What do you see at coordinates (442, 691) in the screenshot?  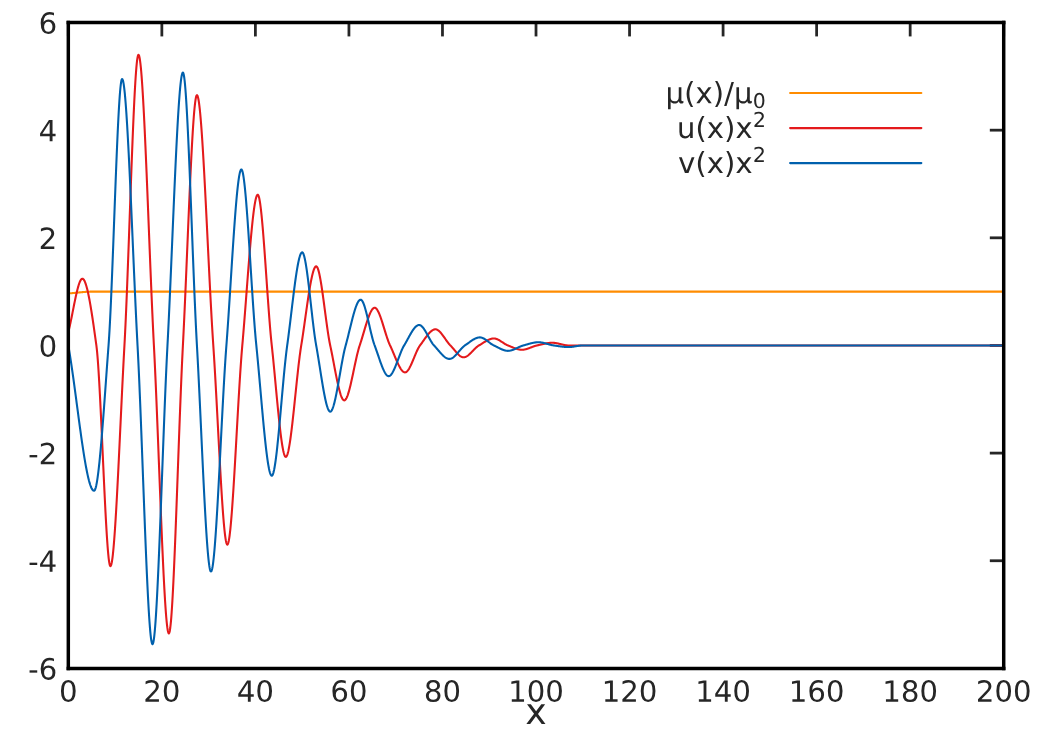 I see `x-tick-label: 80` at bounding box center [442, 691].